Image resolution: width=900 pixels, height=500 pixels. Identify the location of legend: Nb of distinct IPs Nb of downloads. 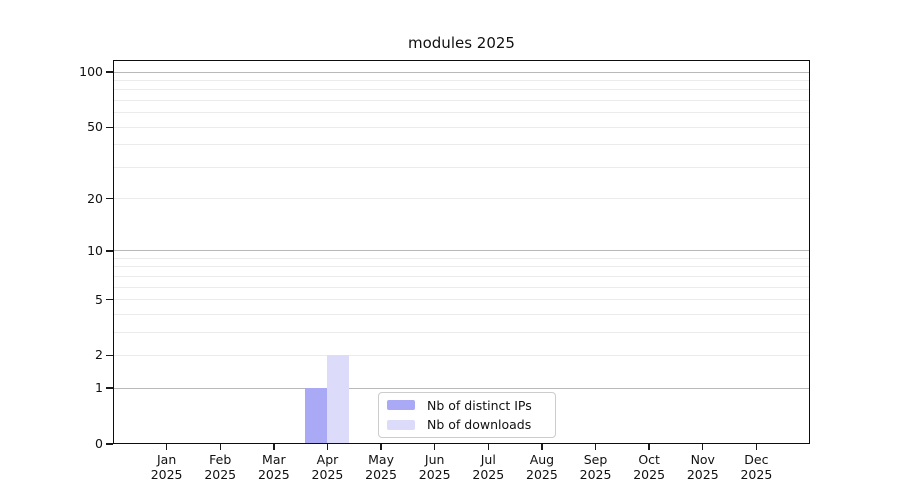
(467, 415).